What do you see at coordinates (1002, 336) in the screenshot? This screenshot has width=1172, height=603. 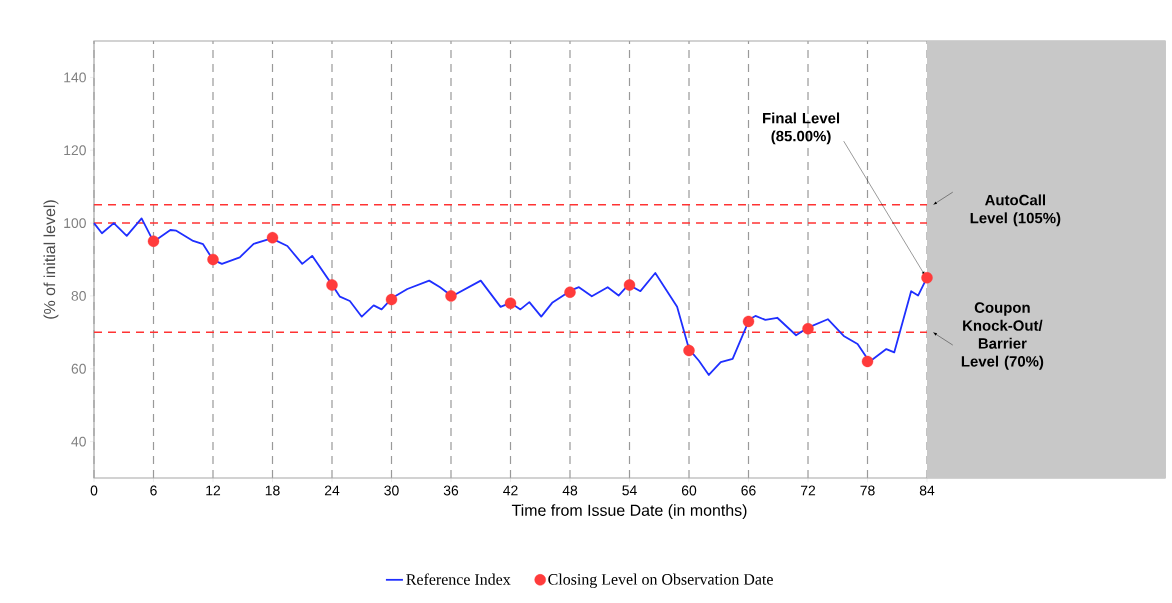 I see `ref-line-label: Coupon Knock-Out/ Barrier Level (70%)` at bounding box center [1002, 336].